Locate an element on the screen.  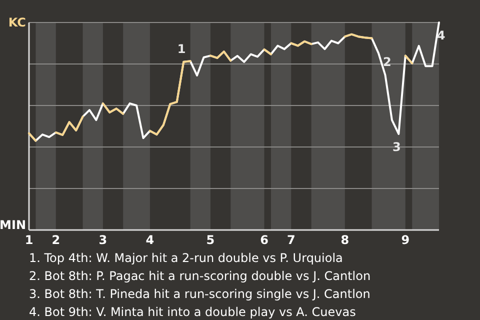
text: 4. Bot 9th: V. Minta hit into a double play vs A. Cuevas is located at coordinates (192, 312).